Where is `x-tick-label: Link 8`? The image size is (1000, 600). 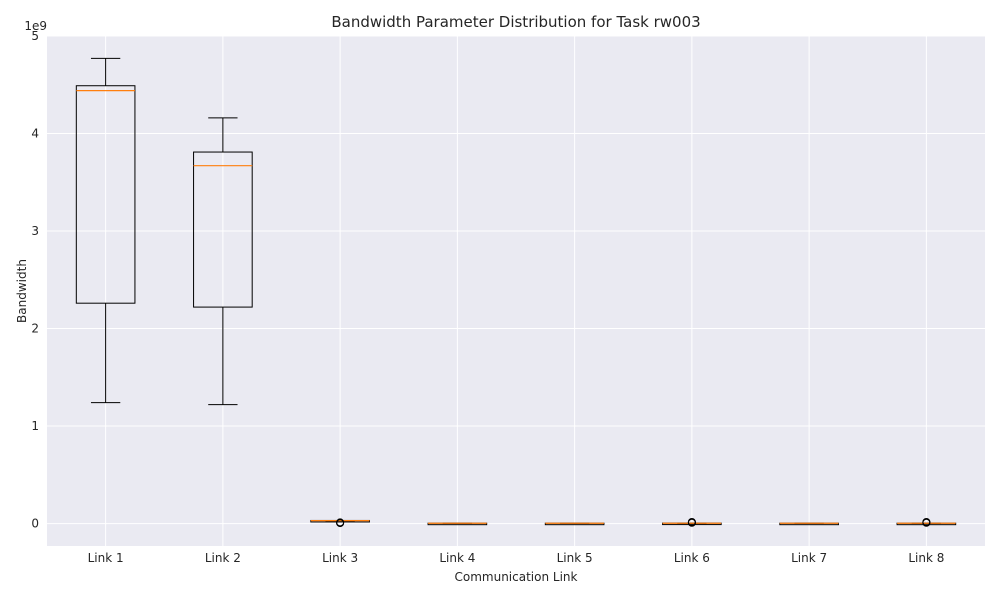 x-tick-label: Link 8 is located at coordinates (926, 558).